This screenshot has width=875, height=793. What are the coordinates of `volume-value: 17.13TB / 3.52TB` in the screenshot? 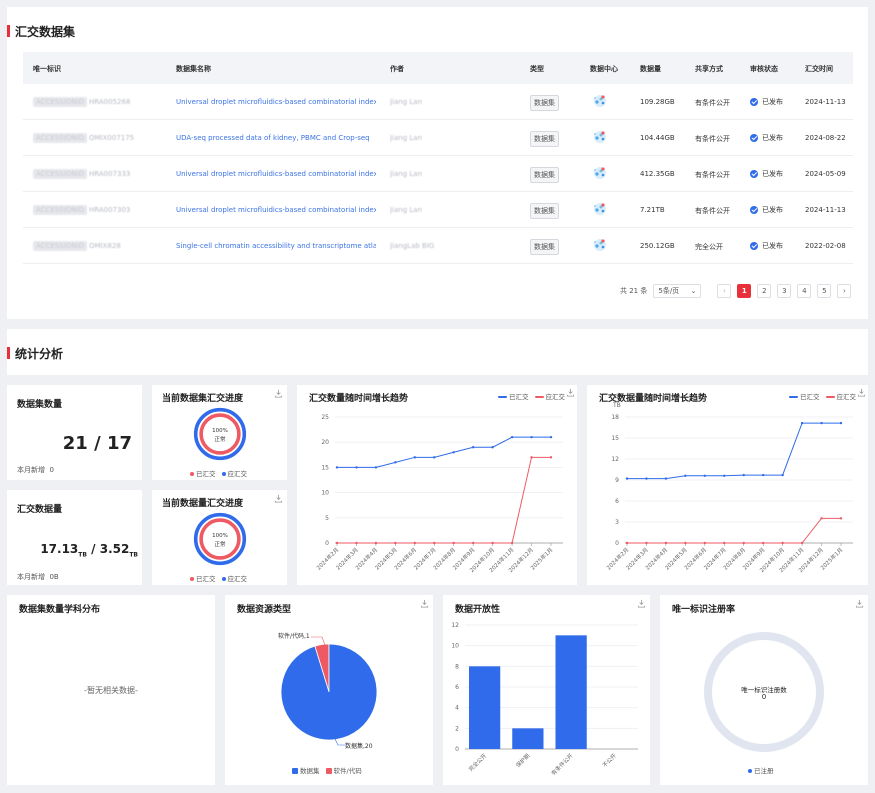 It's located at (89, 550).